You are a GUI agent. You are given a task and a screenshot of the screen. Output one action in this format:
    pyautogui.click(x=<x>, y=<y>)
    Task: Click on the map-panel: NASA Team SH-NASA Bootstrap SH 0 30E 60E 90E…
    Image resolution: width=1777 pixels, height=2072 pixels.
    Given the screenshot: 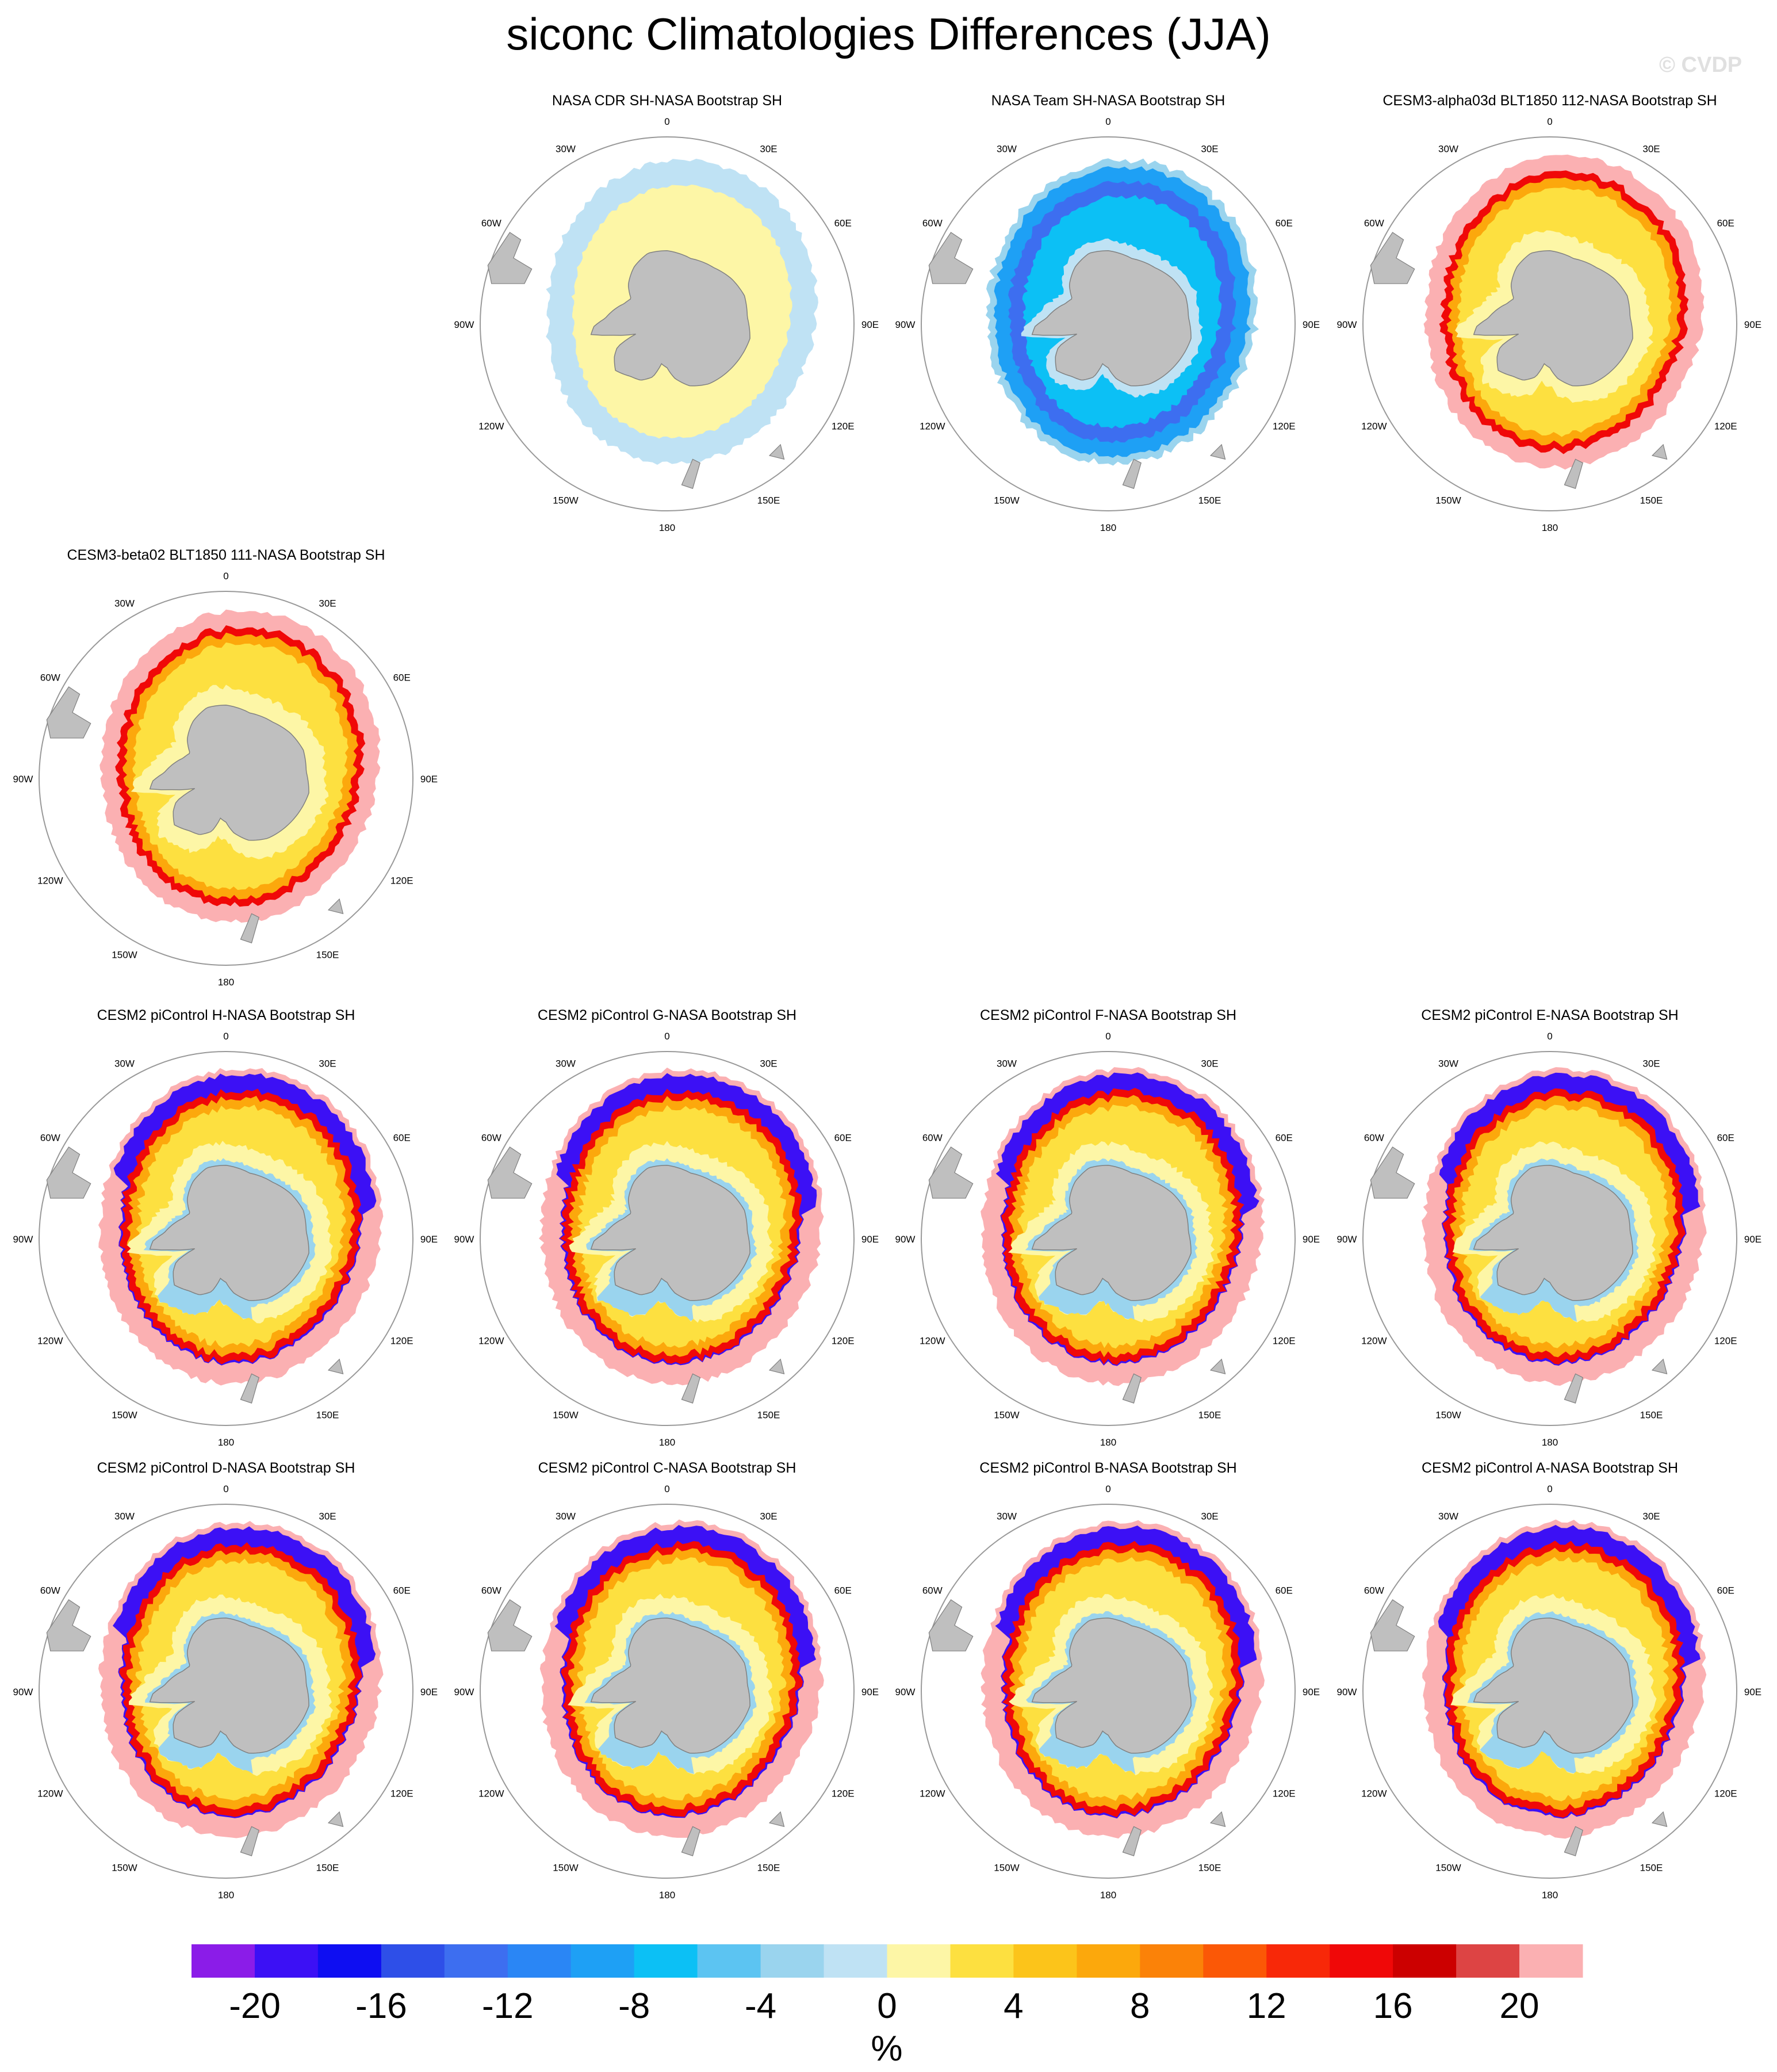 What is the action you would take?
    pyautogui.click(x=1107, y=313)
    